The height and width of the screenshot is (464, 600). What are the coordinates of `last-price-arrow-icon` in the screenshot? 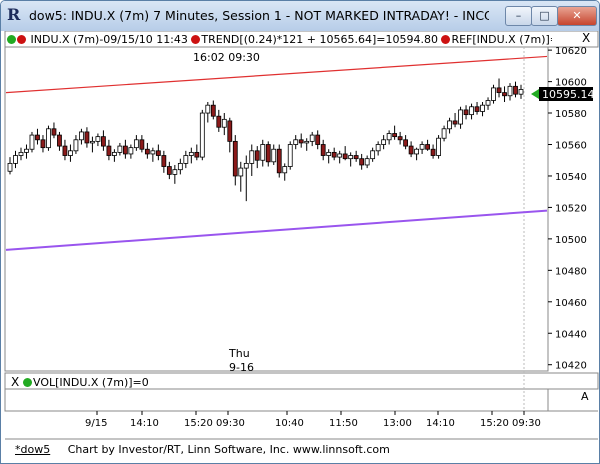 It's located at (535, 94).